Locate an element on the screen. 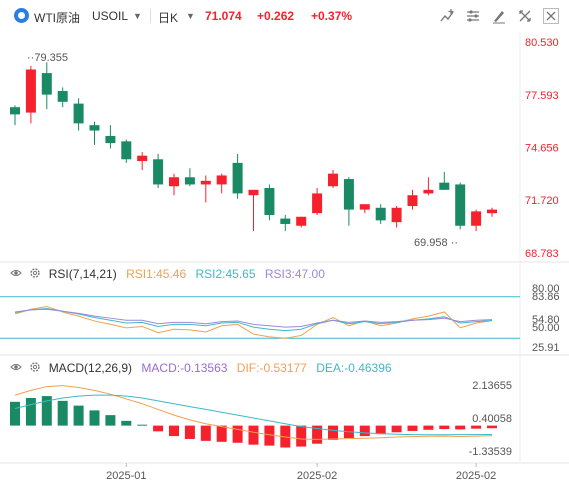 This screenshot has width=569, height=487. draw-pen-icon is located at coordinates (499, 16).